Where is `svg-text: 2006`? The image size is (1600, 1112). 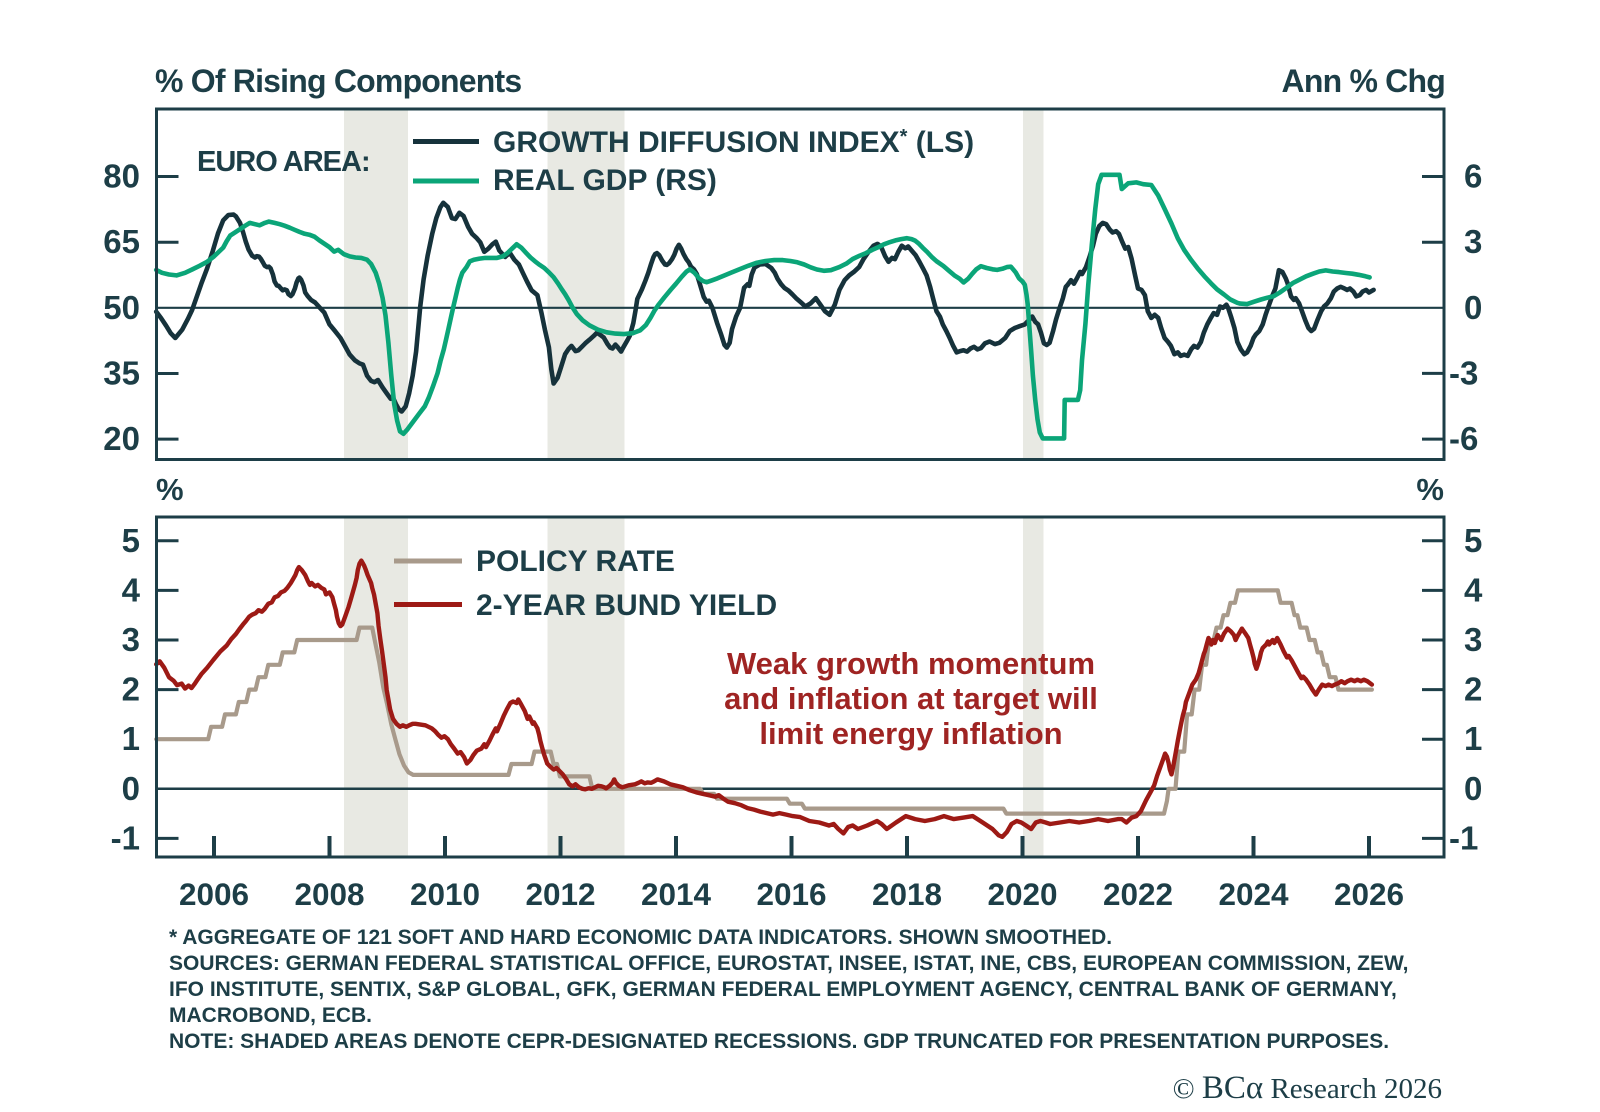 svg-text: 2006 is located at coordinates (214, 894).